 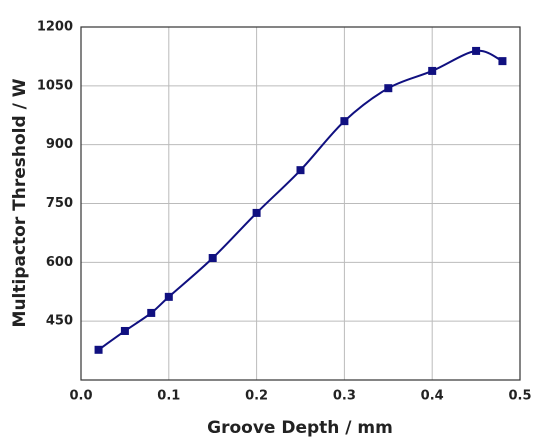 I want to click on x-tick-label: 0.4, so click(x=432, y=396).